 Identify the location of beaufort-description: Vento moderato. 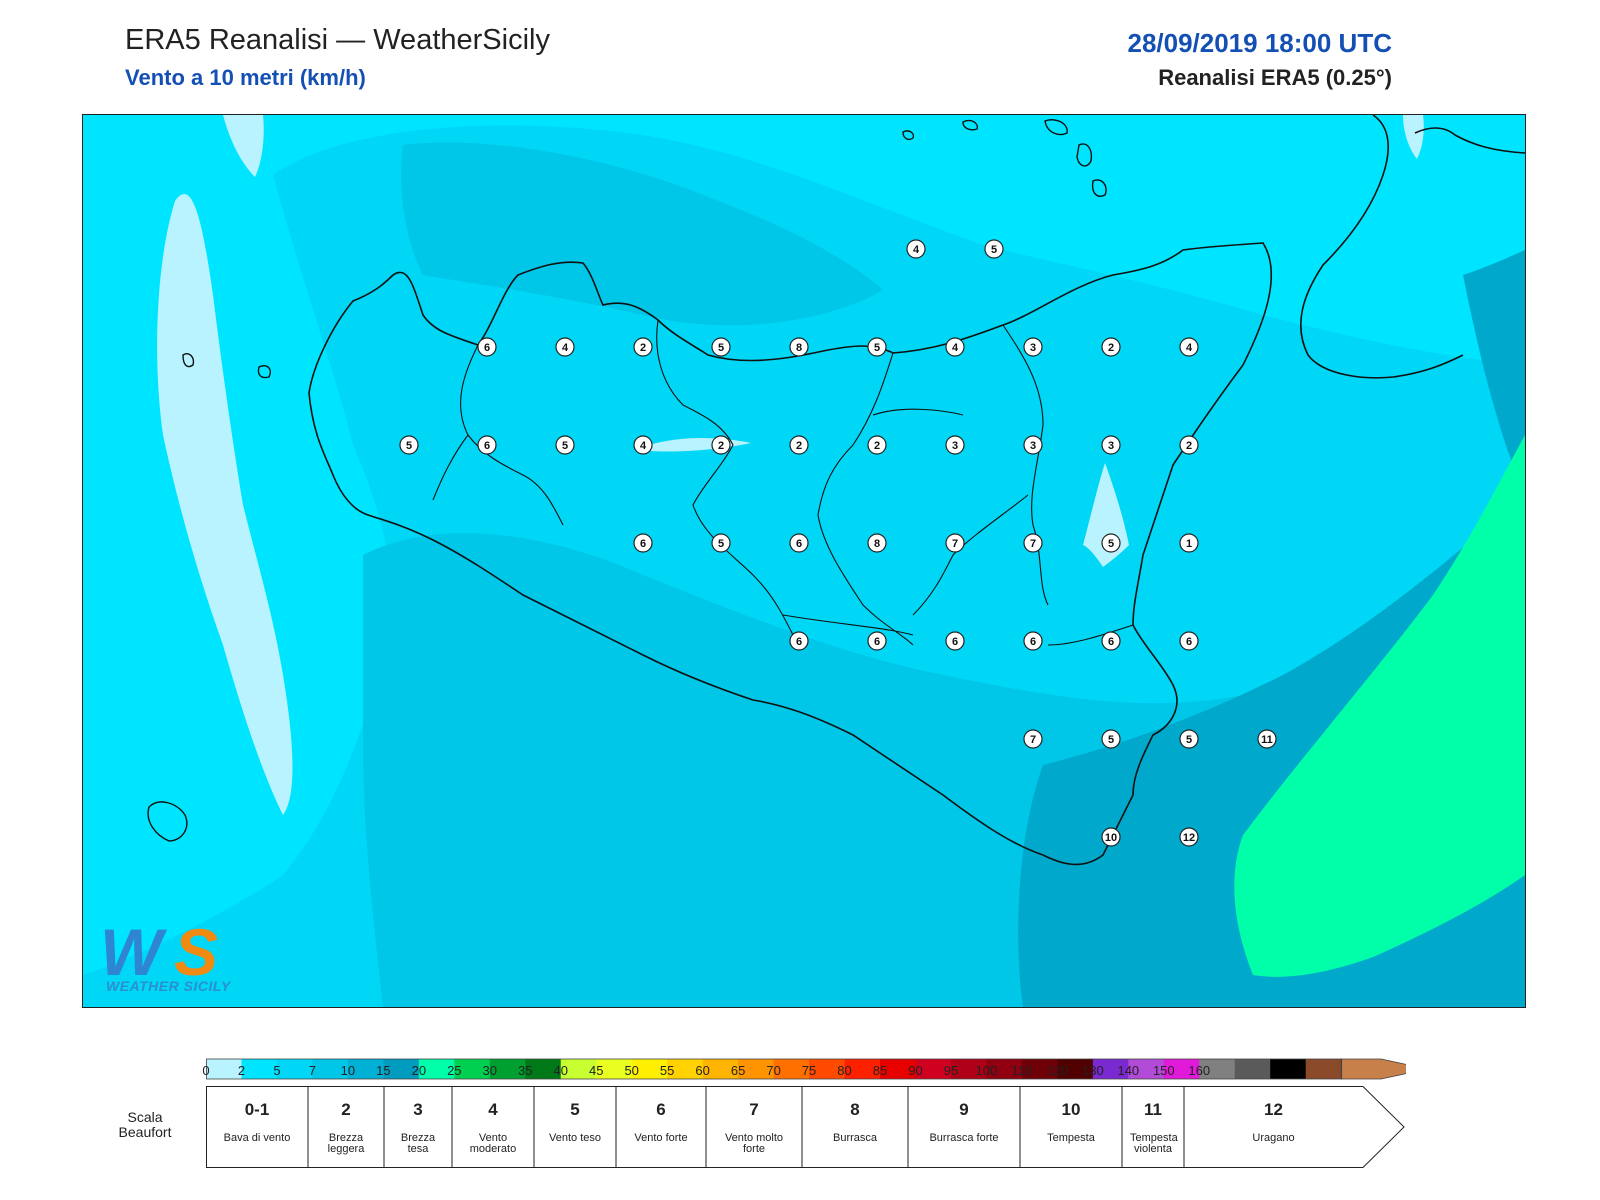
(493, 1143).